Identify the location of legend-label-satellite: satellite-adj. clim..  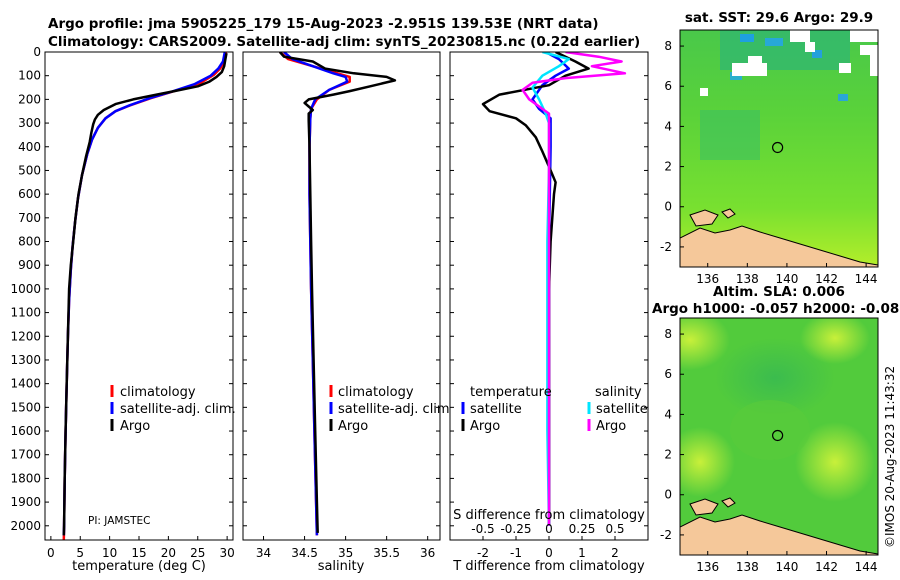
(178, 409).